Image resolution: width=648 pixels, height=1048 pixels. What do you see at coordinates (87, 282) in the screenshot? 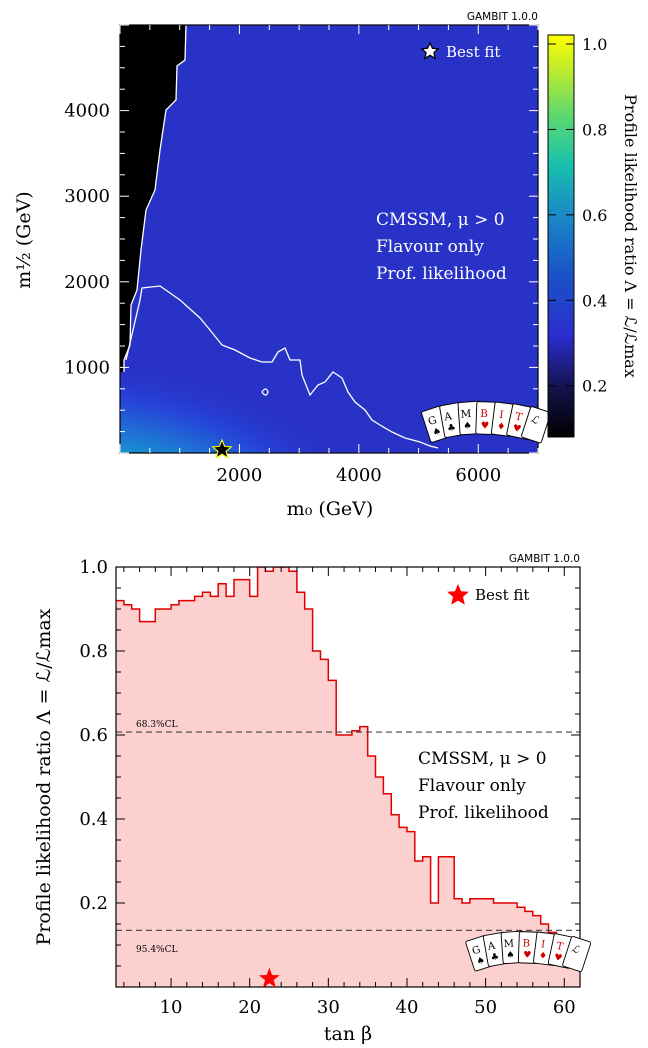
I see `top-y-tick-label: 2000` at bounding box center [87, 282].